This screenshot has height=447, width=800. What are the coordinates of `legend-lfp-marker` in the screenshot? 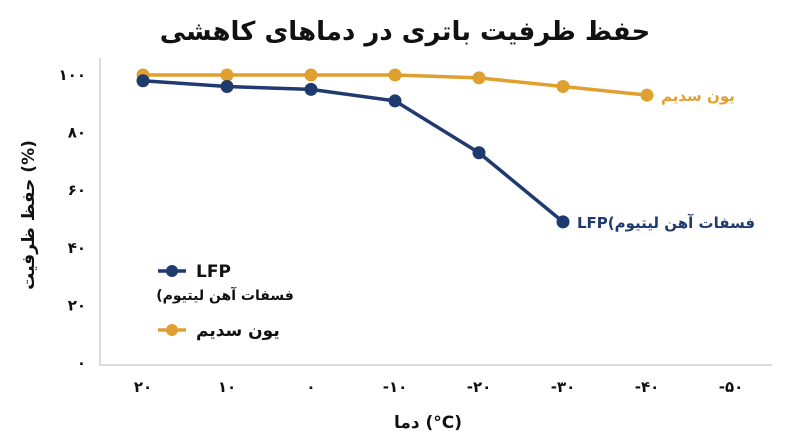 It's located at (172, 271).